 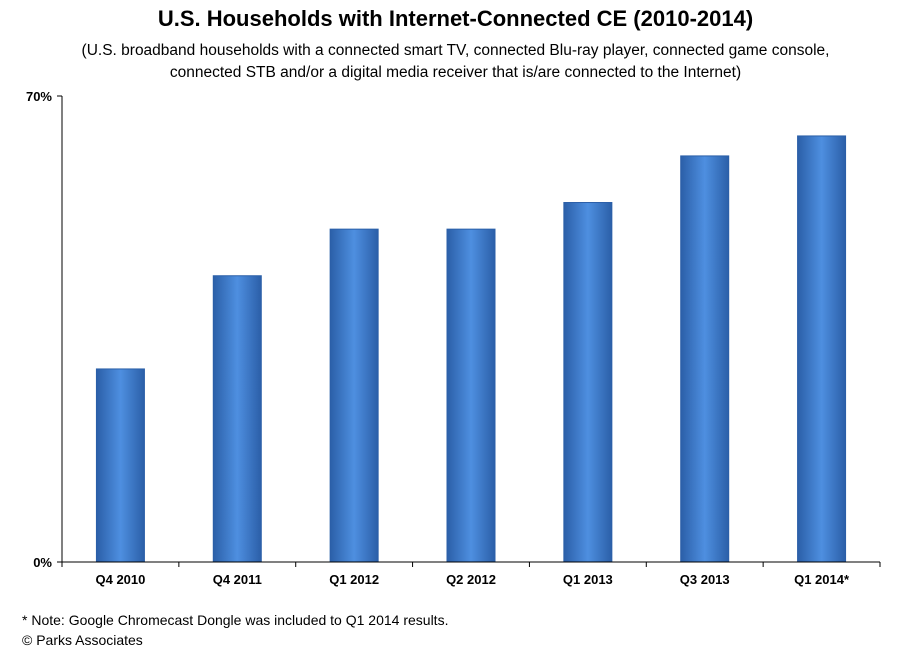 I want to click on footnote-copyright: © Parks Associates, so click(x=82, y=640).